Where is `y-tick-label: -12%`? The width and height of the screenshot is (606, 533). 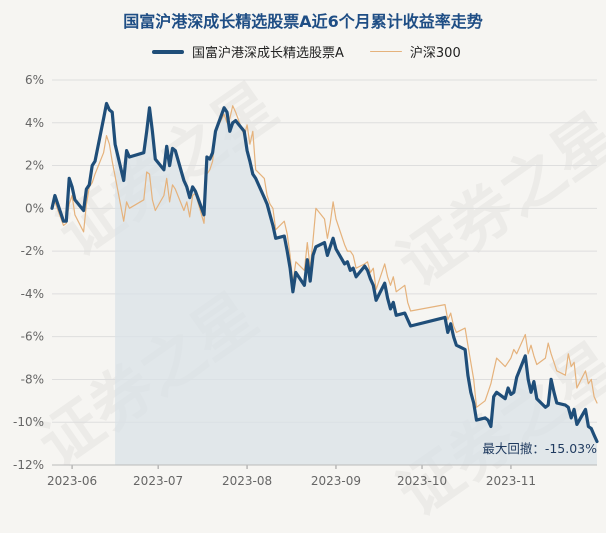
y-tick-label: -12% is located at coordinates (28, 465).